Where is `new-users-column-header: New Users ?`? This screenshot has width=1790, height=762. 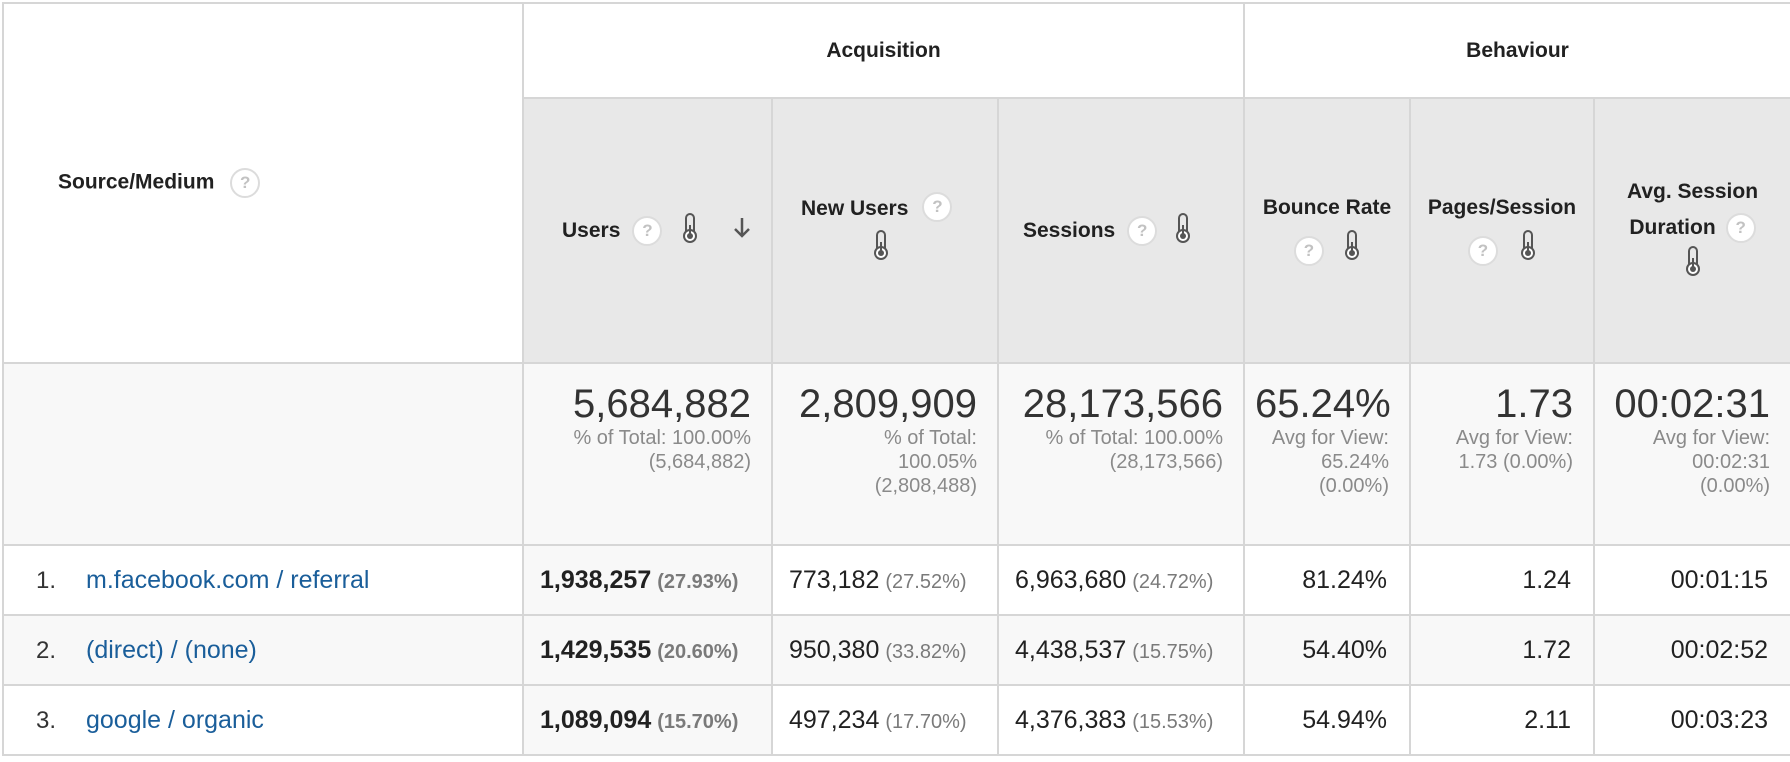 new-users-column-header: New Users ? is located at coordinates (885, 230).